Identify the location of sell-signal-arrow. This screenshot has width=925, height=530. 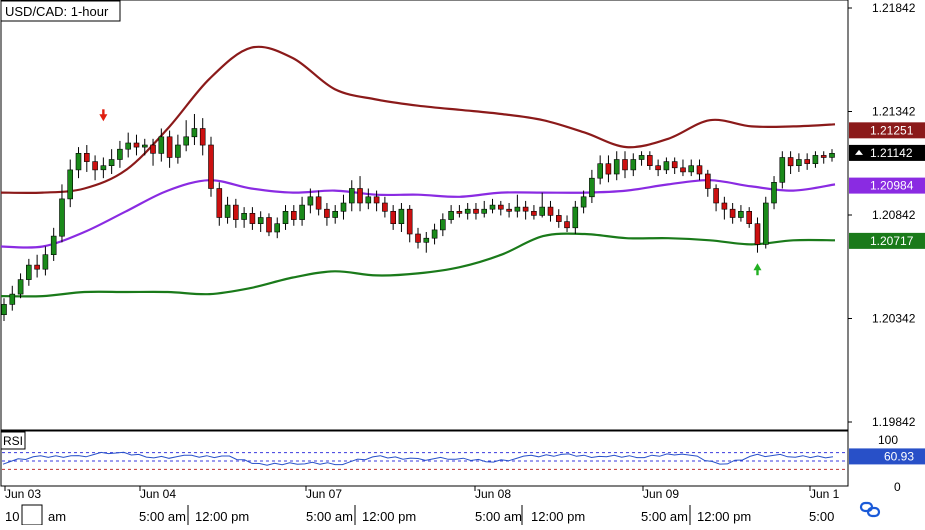
(103, 118).